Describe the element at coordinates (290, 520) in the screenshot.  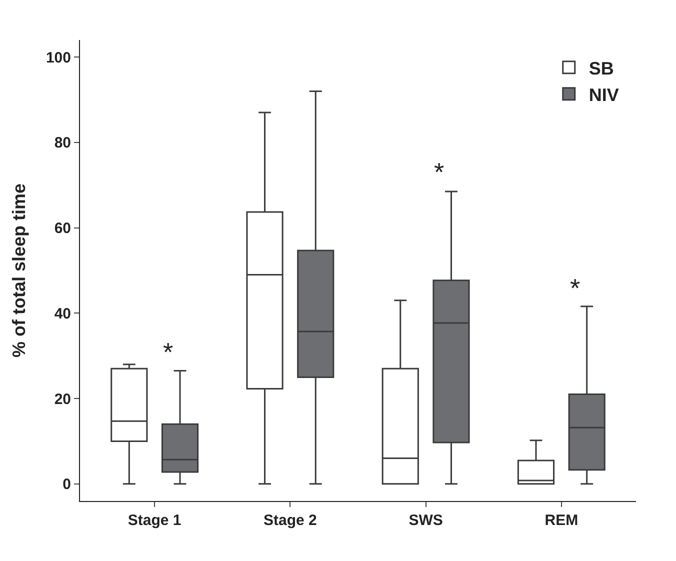
I see `x-tick-label: Stage 2` at that location.